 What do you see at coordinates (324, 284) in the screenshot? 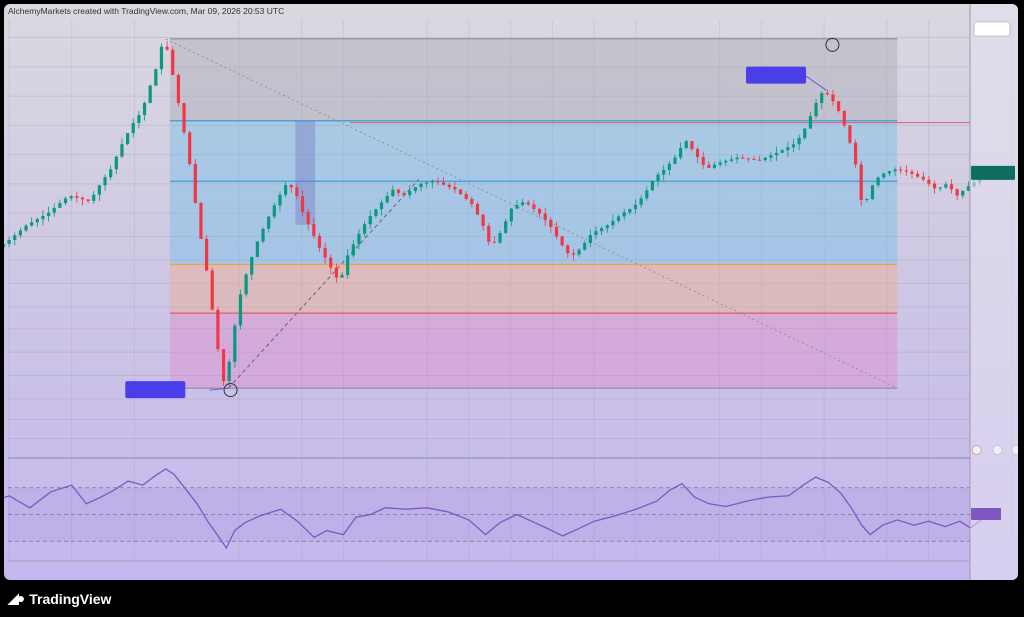
I see `wave-dash-line` at bounding box center [324, 284].